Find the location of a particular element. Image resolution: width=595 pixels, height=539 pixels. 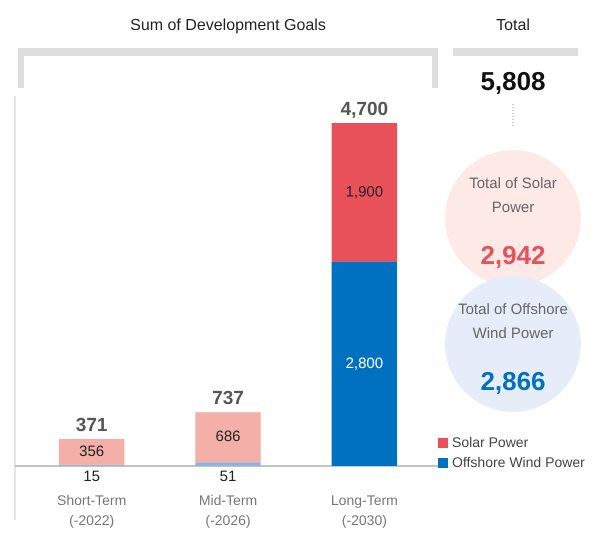

text: Sum of Development Goals is located at coordinates (228, 25).